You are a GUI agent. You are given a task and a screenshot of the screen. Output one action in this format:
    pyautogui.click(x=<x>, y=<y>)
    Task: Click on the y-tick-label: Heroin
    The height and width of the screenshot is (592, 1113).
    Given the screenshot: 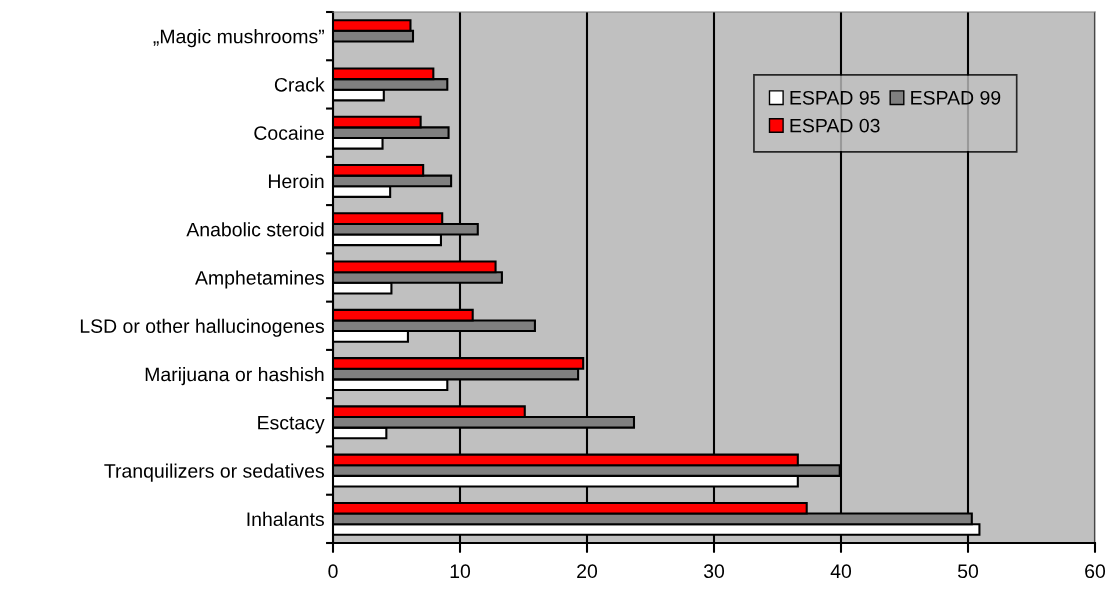 What is the action you would take?
    pyautogui.click(x=296, y=181)
    